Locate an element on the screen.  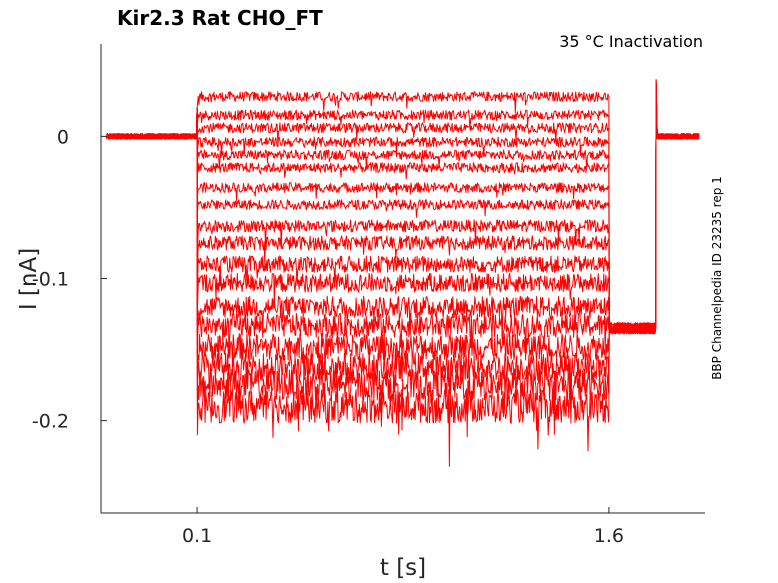
x-tick-label: 1.6 is located at coordinates (609, 536).